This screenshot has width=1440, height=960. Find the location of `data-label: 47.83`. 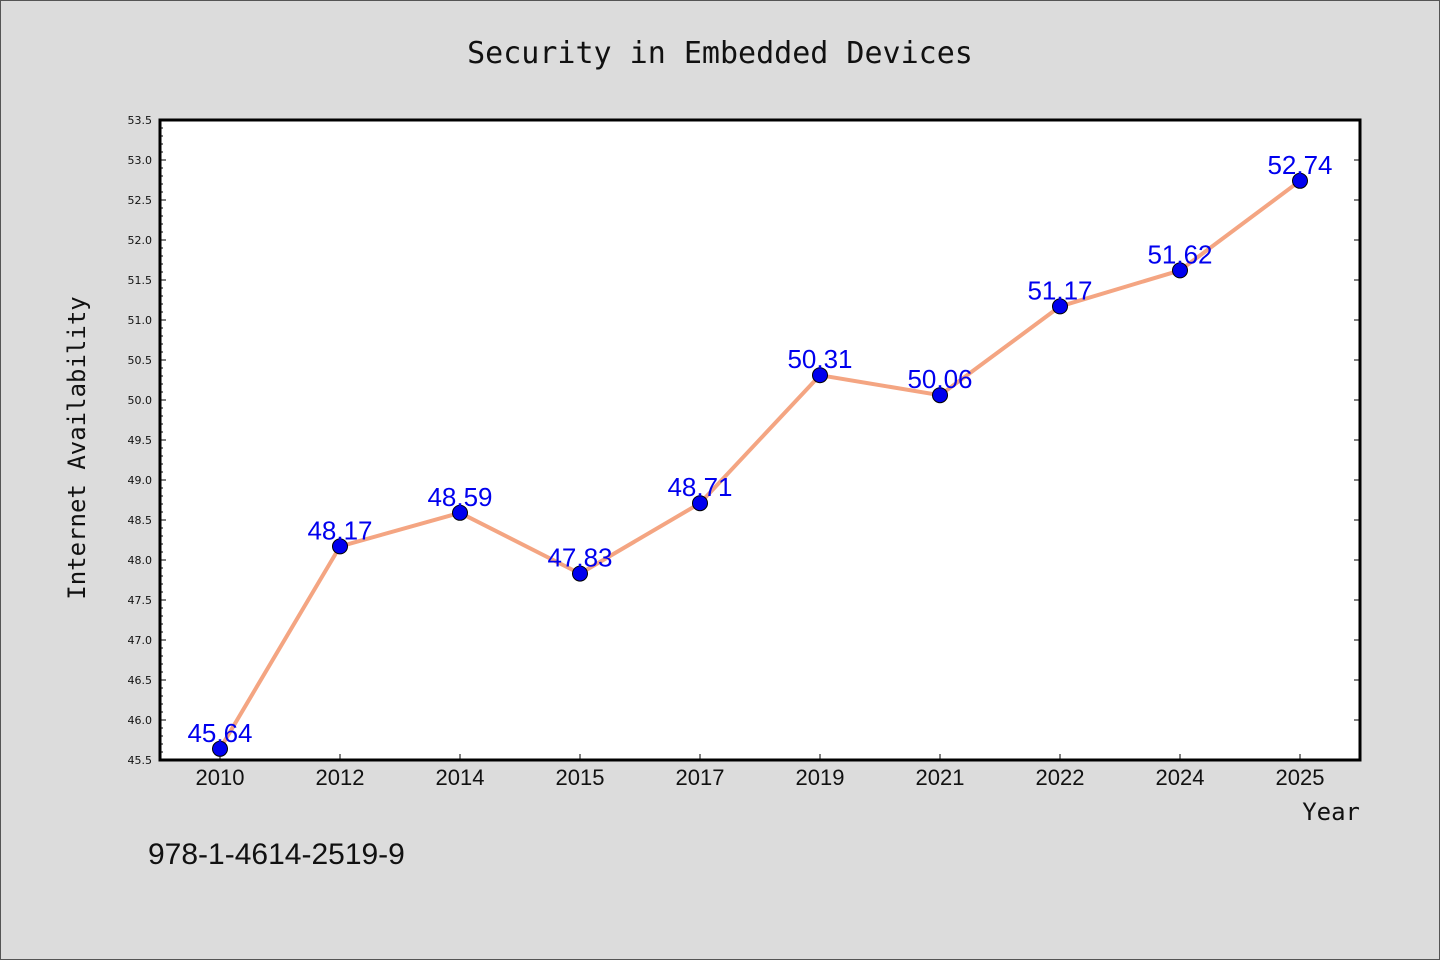

data-label: 47.83 is located at coordinates (579, 558).